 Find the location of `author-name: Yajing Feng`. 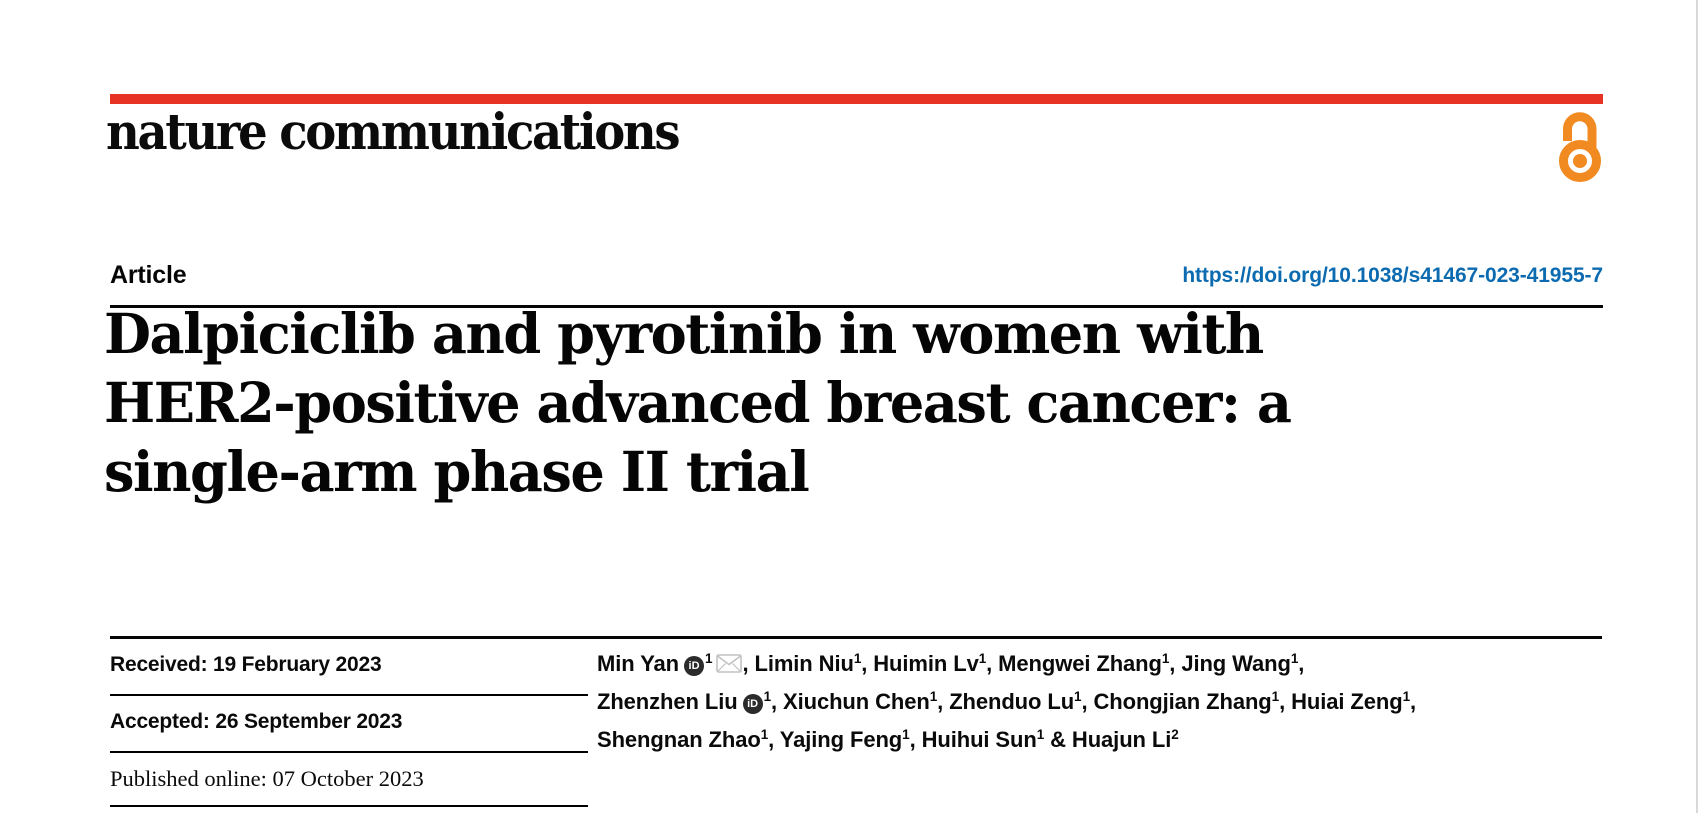

author-name: Yajing Feng is located at coordinates (841, 739).